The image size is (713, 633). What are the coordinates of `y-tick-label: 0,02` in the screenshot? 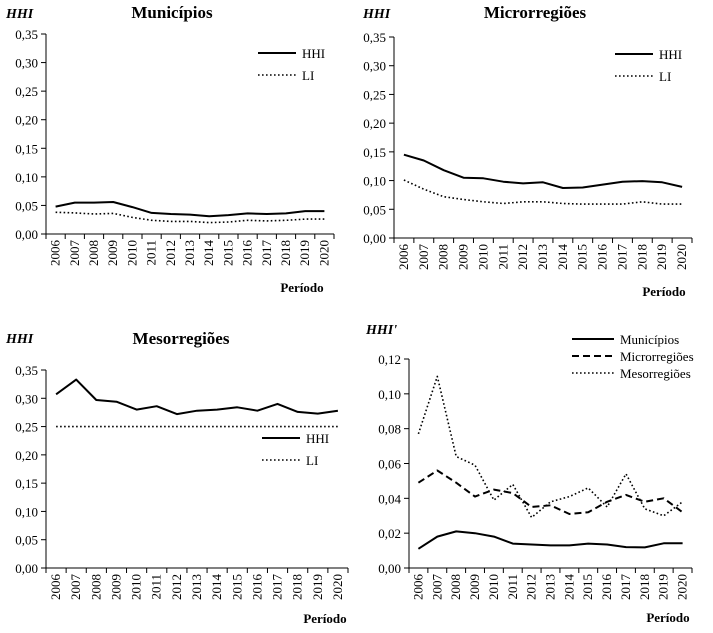 It's located at (389, 533).